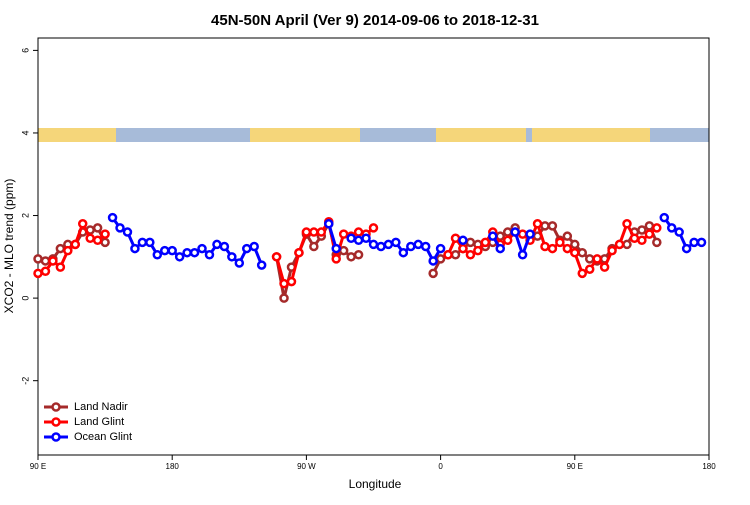  What do you see at coordinates (56, 422) in the screenshot?
I see `legend-marker` at bounding box center [56, 422].